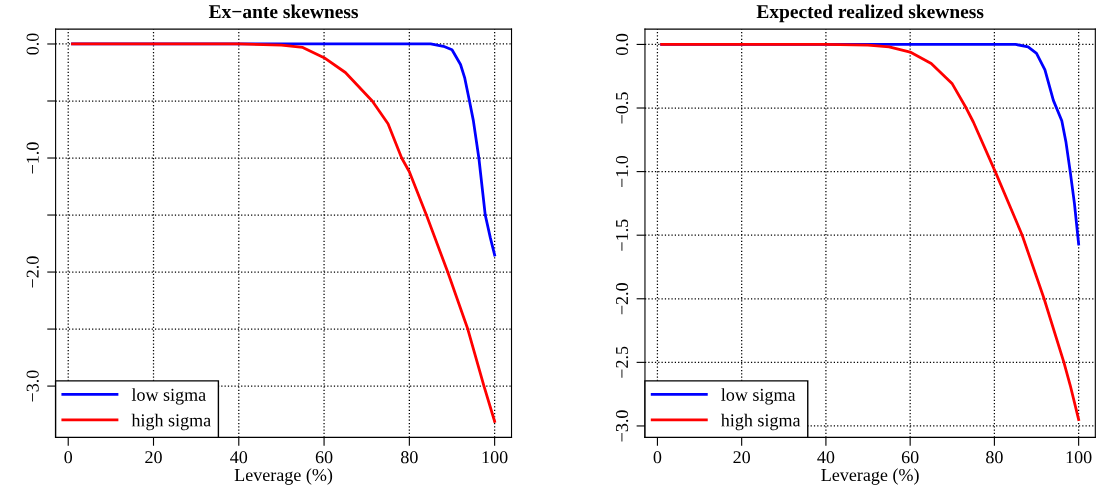 The height and width of the screenshot is (486, 1112). What do you see at coordinates (622, 362) in the screenshot?
I see `y-tick-label: −2.5` at bounding box center [622, 362].